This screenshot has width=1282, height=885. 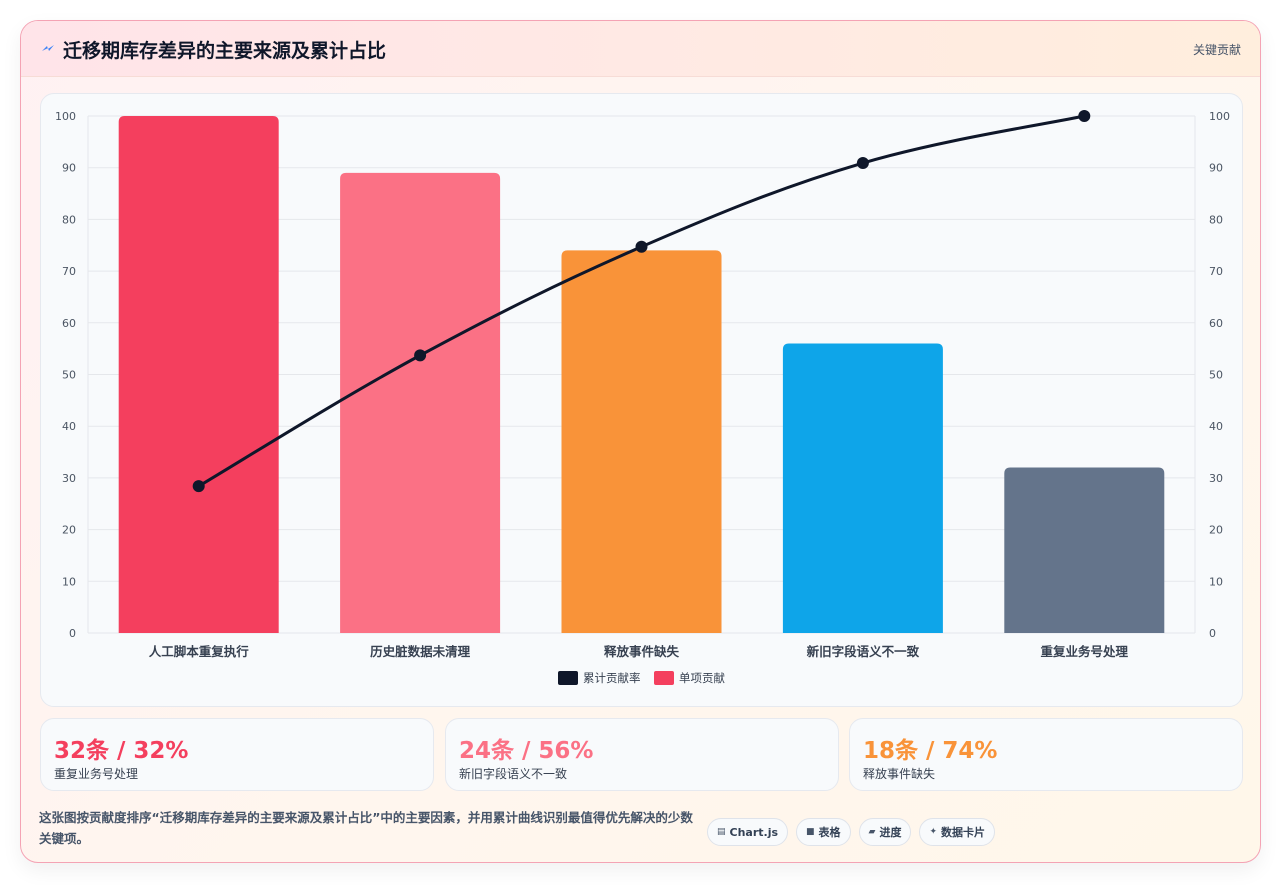 I want to click on tag-progress: ▰ 进度, so click(x=885, y=832).